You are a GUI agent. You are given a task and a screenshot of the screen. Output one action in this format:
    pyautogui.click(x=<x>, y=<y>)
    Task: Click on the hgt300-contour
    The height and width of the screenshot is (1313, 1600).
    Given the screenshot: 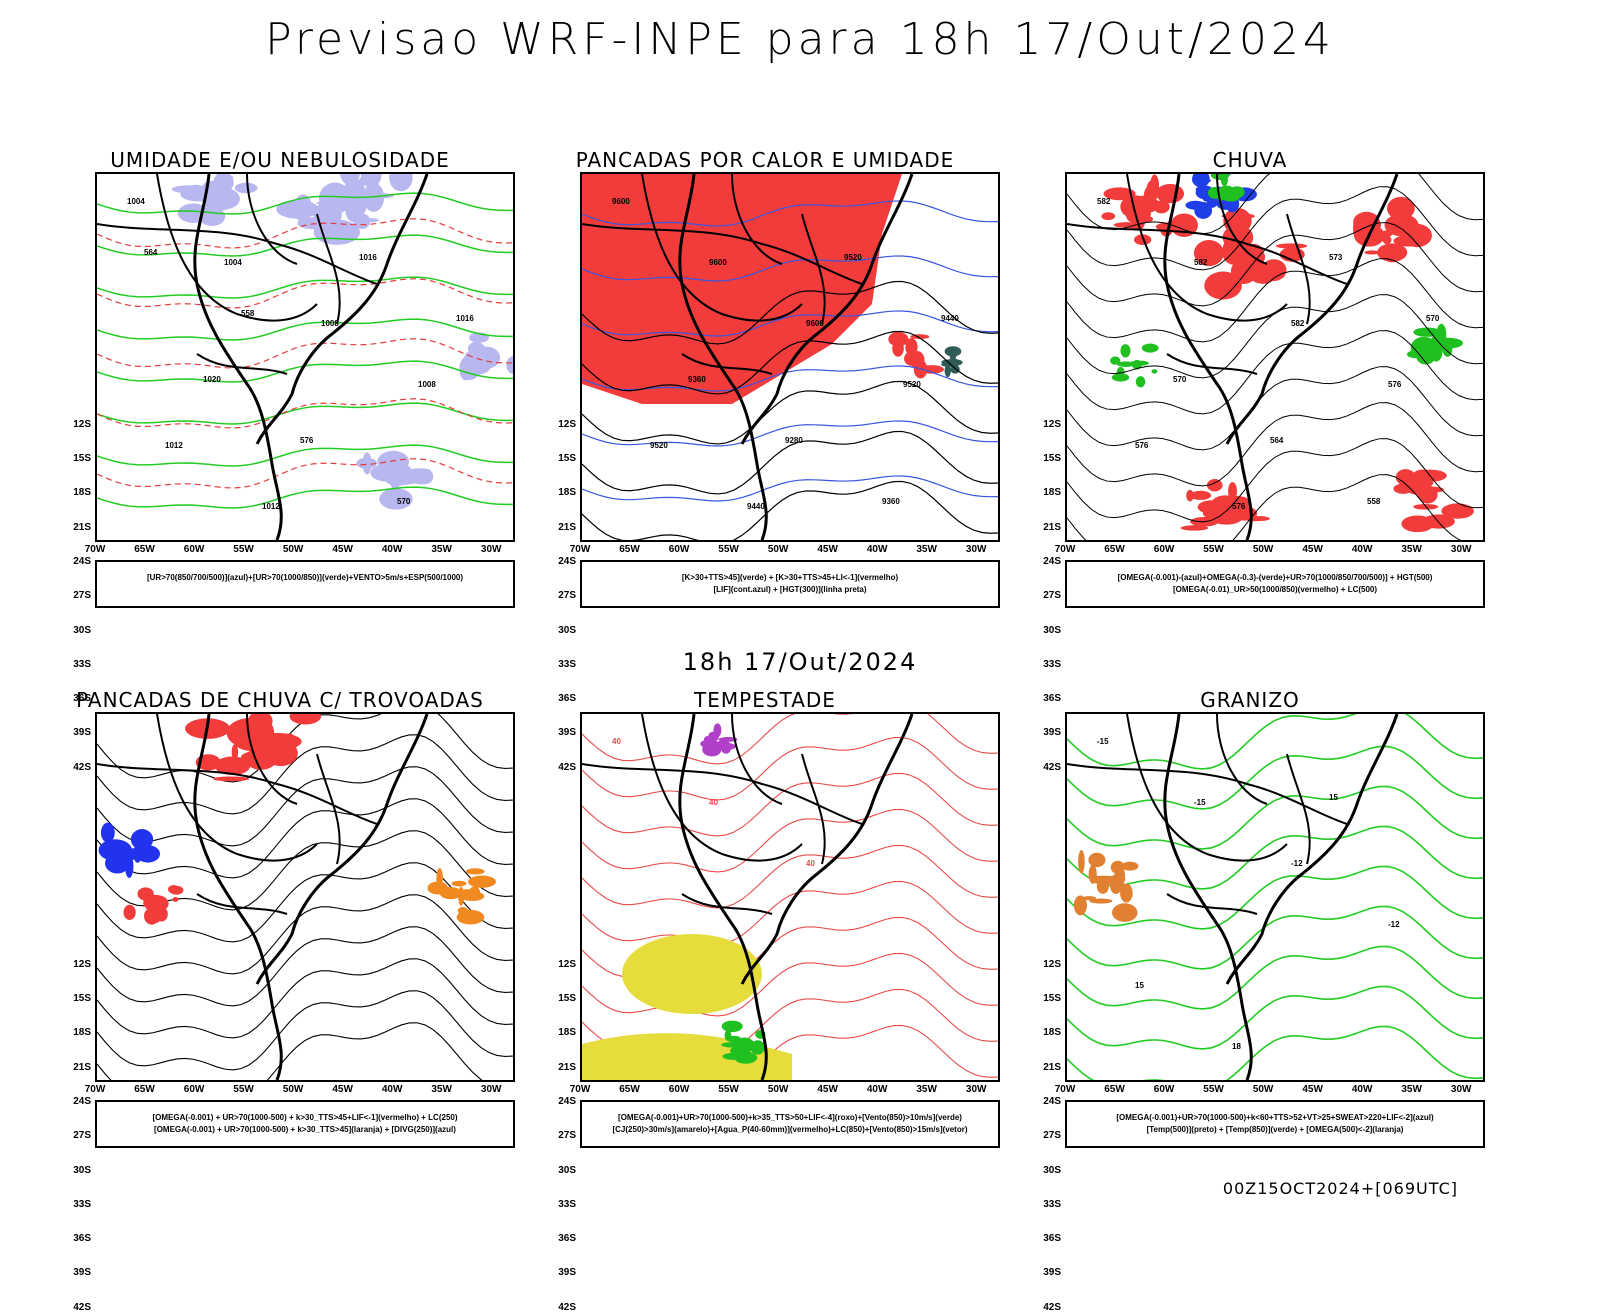 What is the action you would take?
    pyautogui.click(x=790, y=312)
    